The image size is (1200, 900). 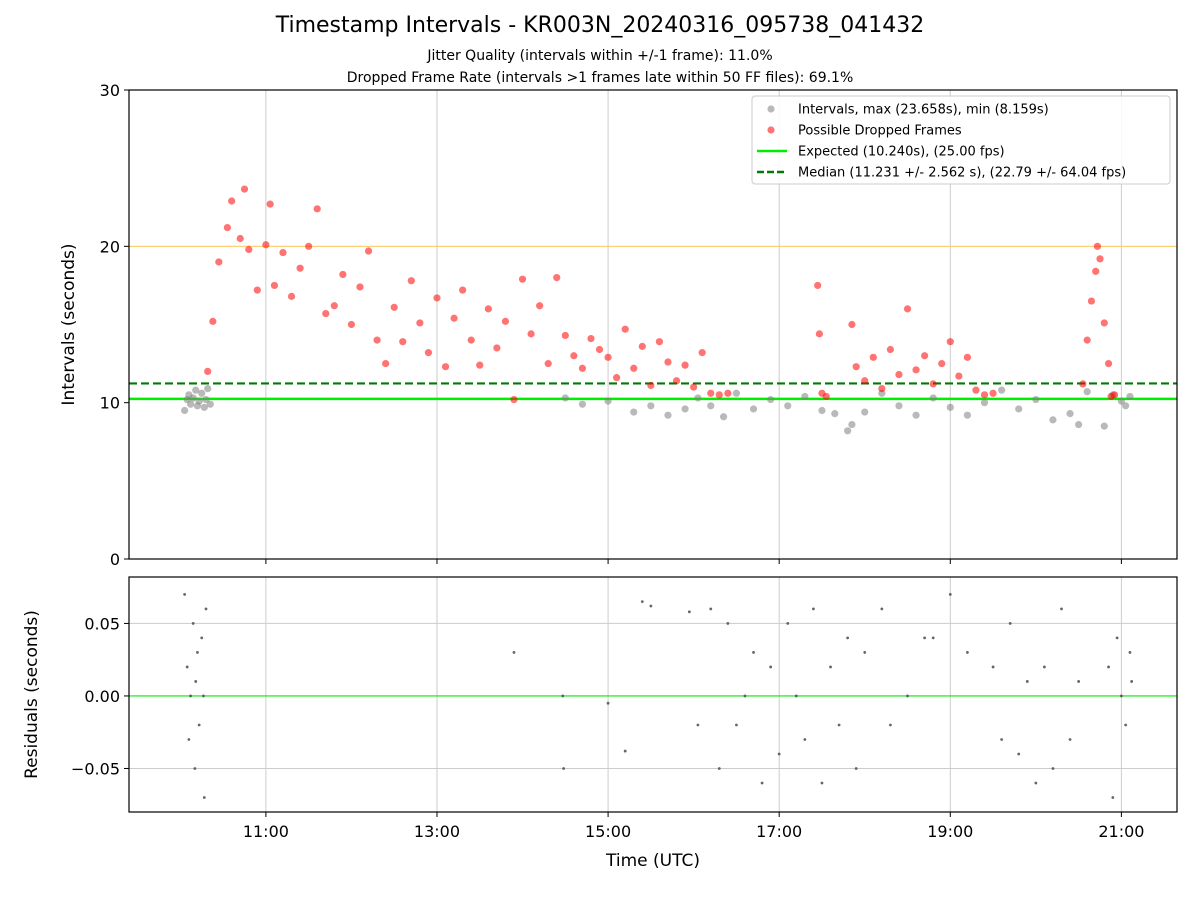 What do you see at coordinates (608, 831) in the screenshot?
I see `bottom-xtick-label-2: 15:00` at bounding box center [608, 831].